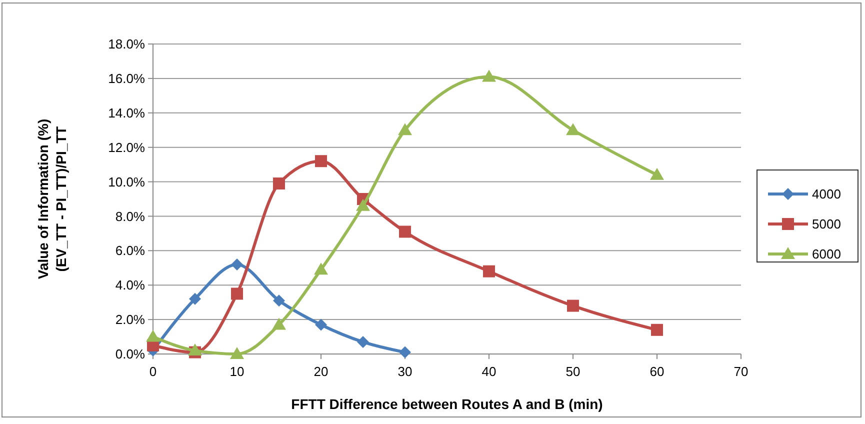 Image resolution: width=865 pixels, height=424 pixels. Describe the element at coordinates (127, 44) in the screenshot. I see `y-tick-label: 18.0%` at that location.